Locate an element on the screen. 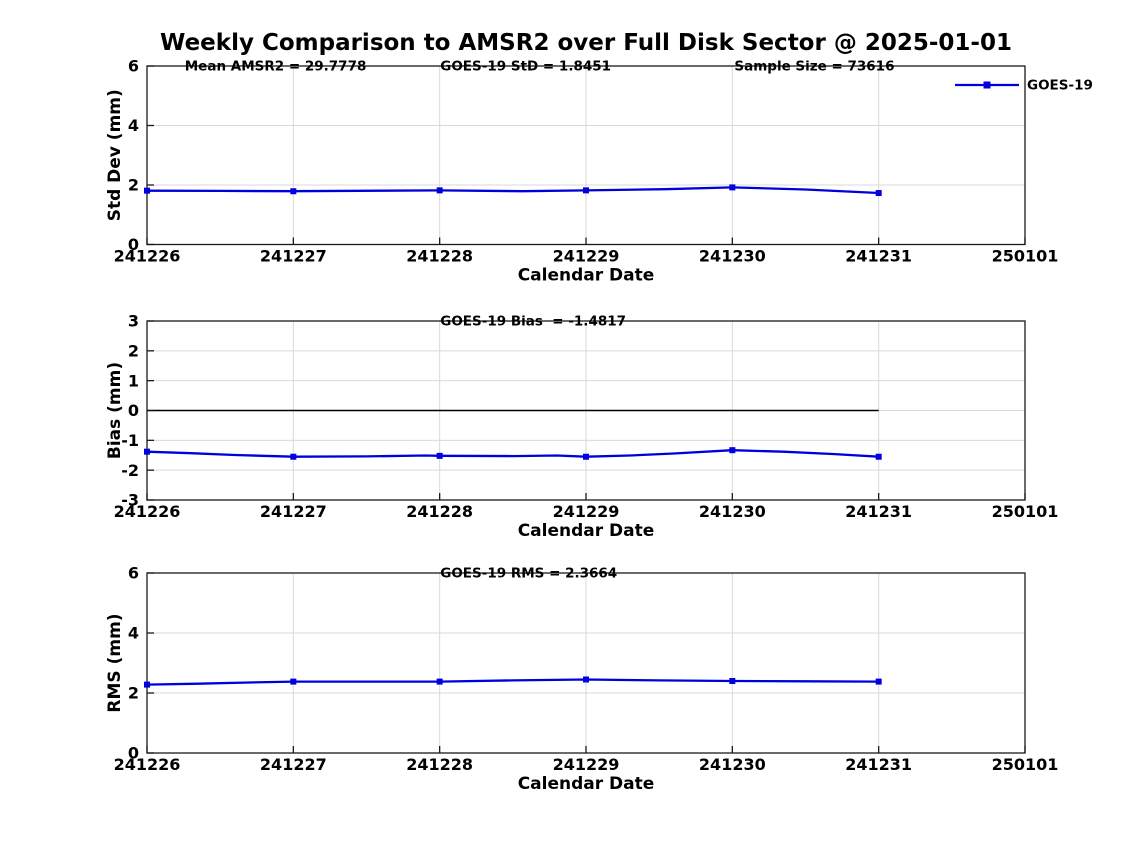 This screenshot has height=851, width=1135. y-tick-label: -1 is located at coordinates (130, 440).